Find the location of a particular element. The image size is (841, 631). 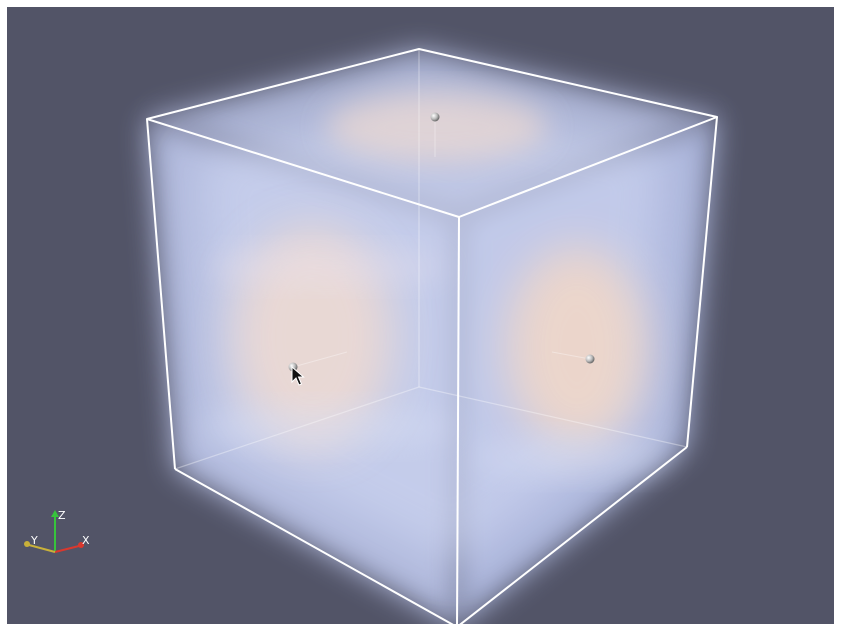

x-axis-line is located at coordinates (67, 549).